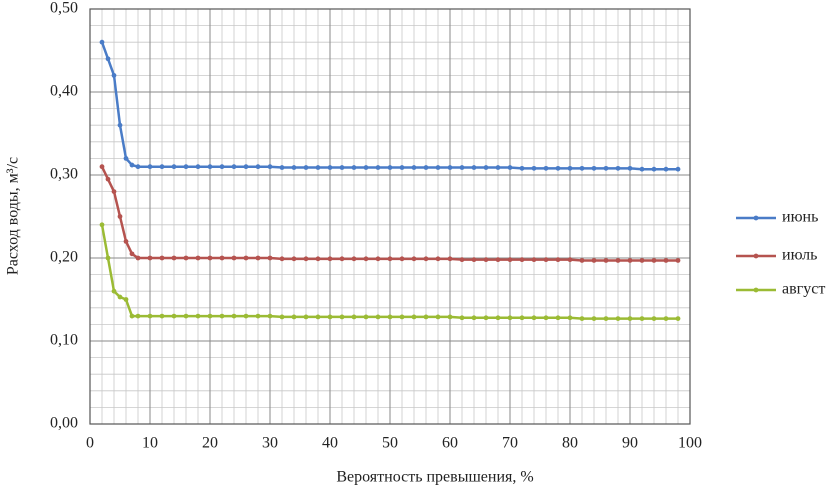  Describe the element at coordinates (64, 91) in the screenshot. I see `y-tick-label: 0,40` at that location.